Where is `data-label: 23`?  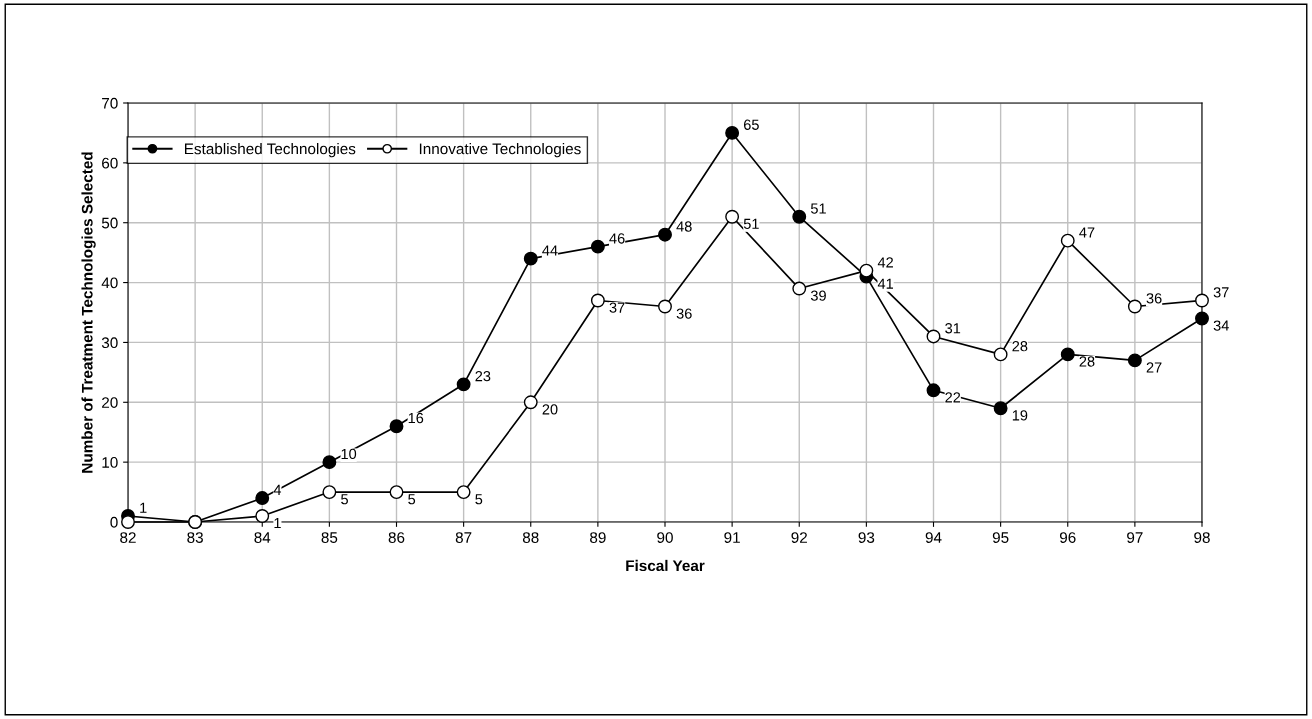
data-label: 23 is located at coordinates (483, 376).